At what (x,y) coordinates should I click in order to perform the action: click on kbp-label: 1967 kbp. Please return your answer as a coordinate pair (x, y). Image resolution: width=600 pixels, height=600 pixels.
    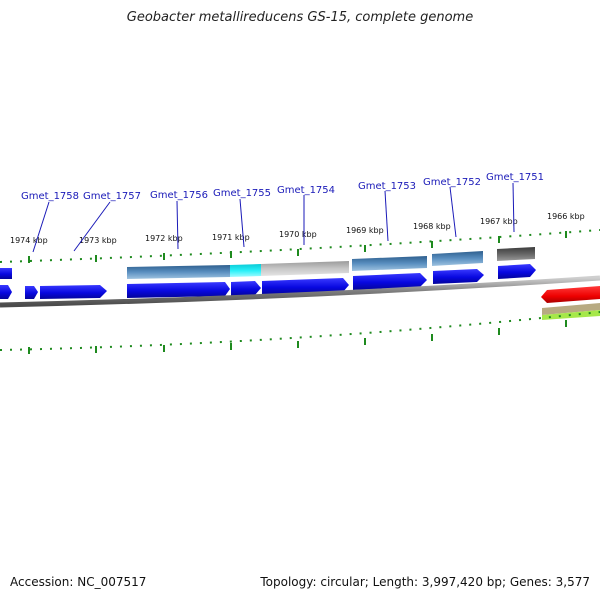
    Looking at the image, I should click on (499, 221).